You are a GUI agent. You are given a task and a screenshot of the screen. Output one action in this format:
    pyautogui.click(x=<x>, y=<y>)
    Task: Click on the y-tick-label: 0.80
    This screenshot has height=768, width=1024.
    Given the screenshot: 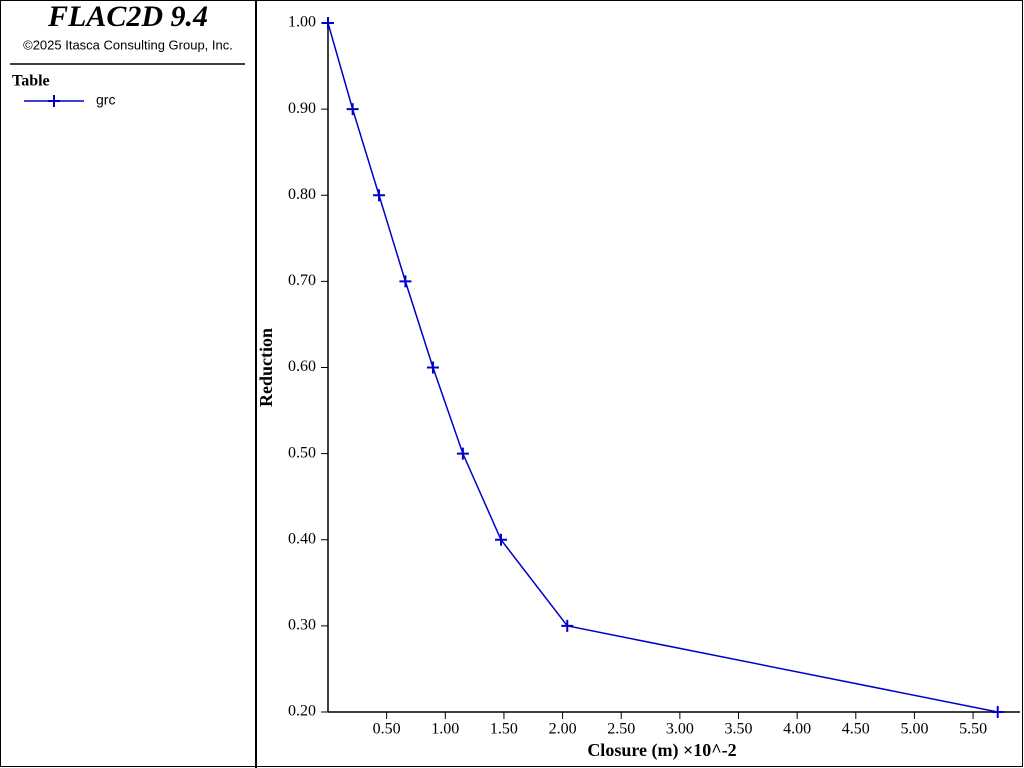 What is the action you would take?
    pyautogui.click(x=302, y=194)
    